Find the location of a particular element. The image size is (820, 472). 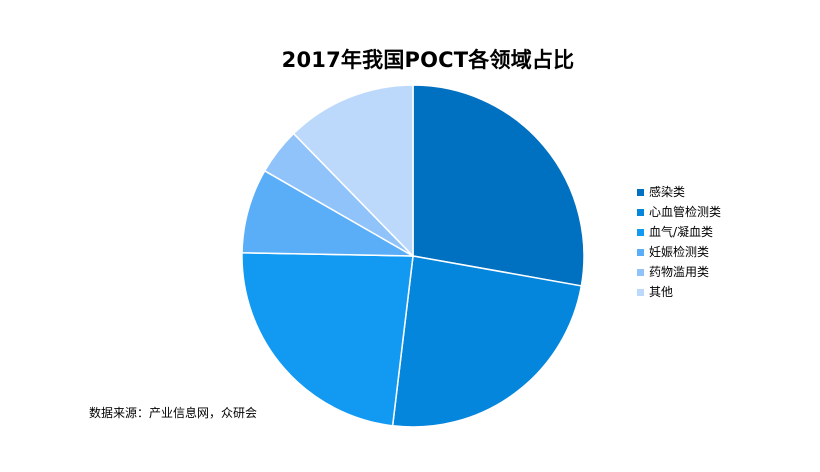

legend-label: 妊娠检测类 is located at coordinates (679, 252).